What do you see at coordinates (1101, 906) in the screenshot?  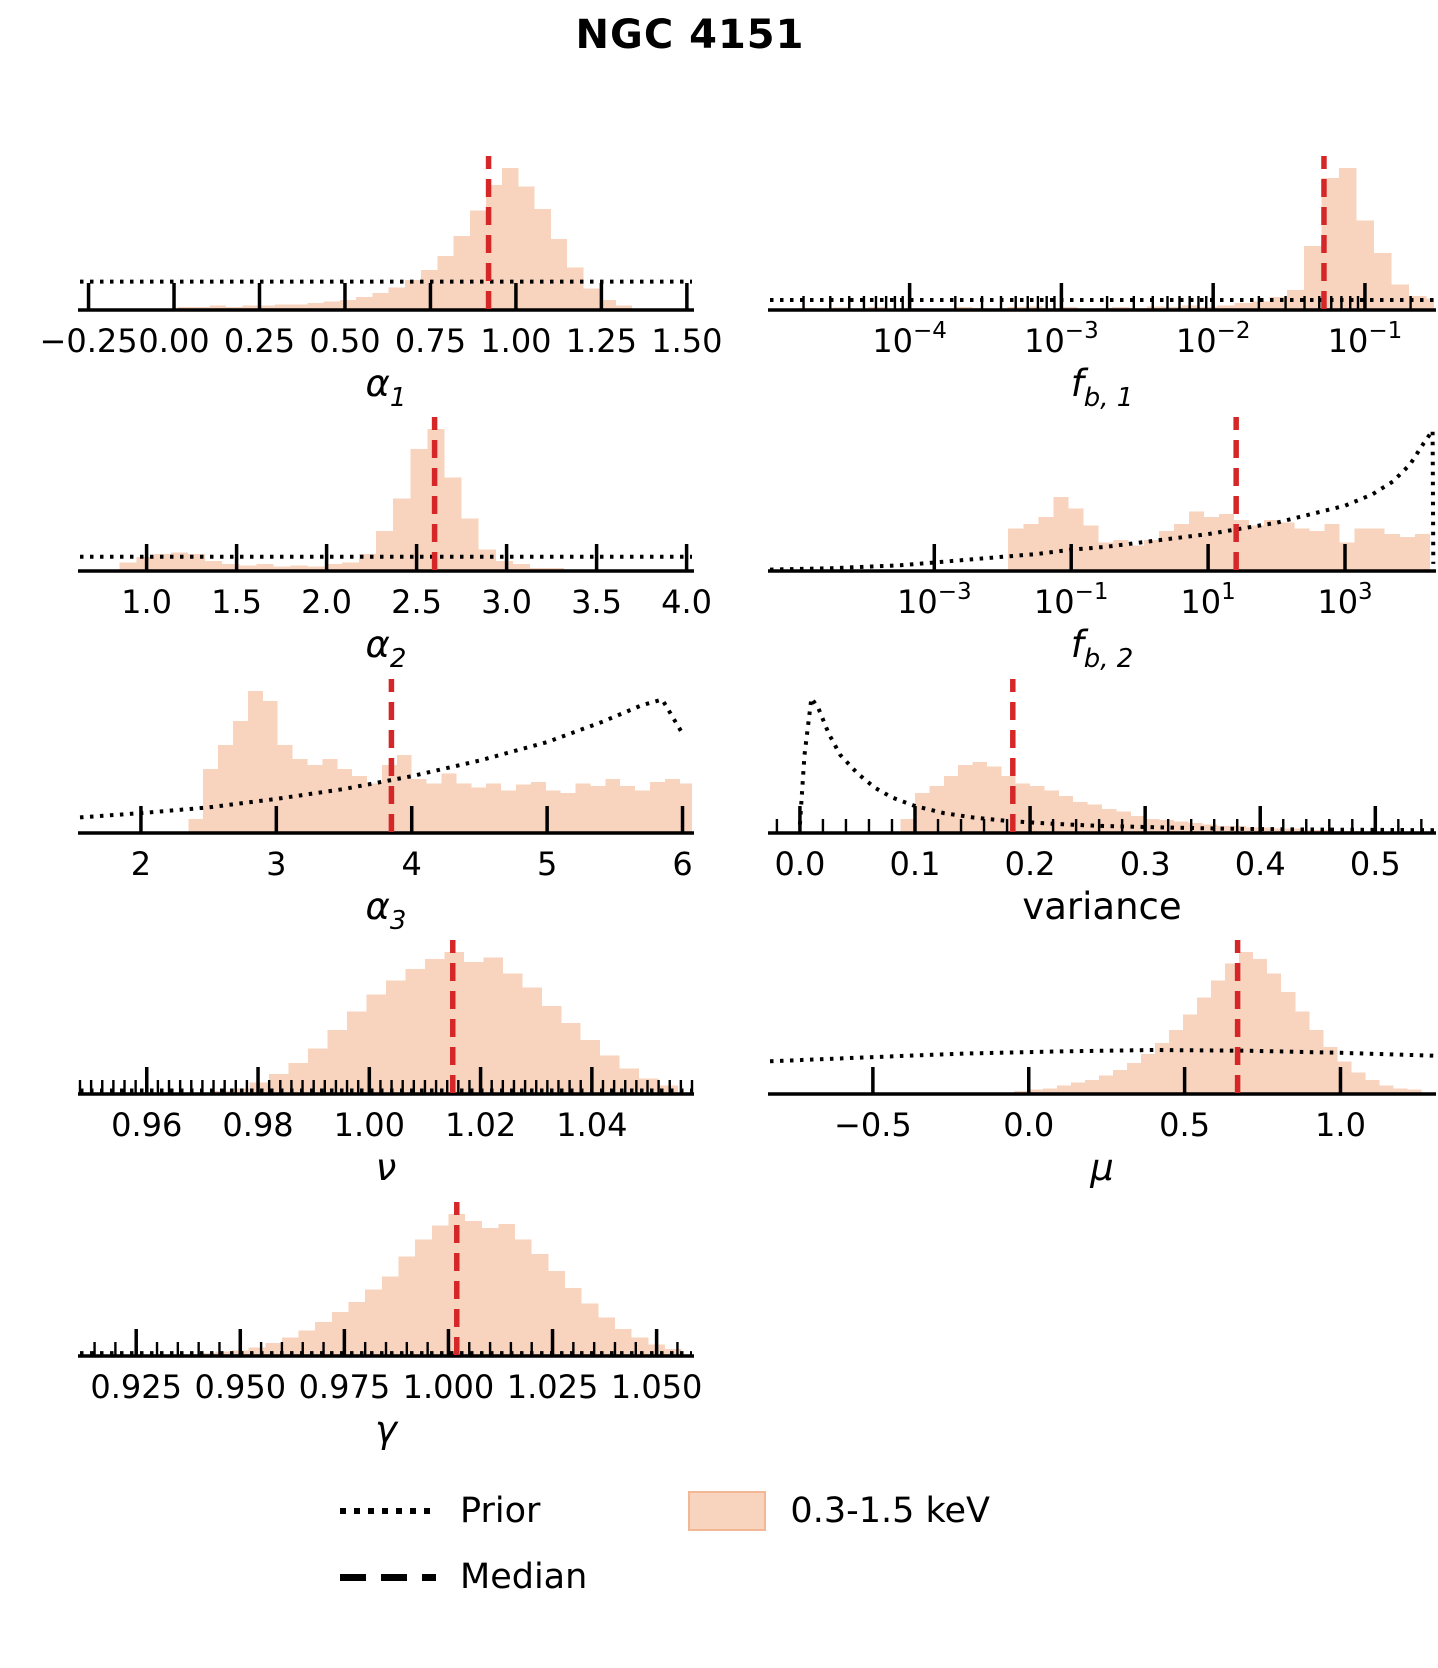 I see `axis-label-variance: variance` at bounding box center [1101, 906].